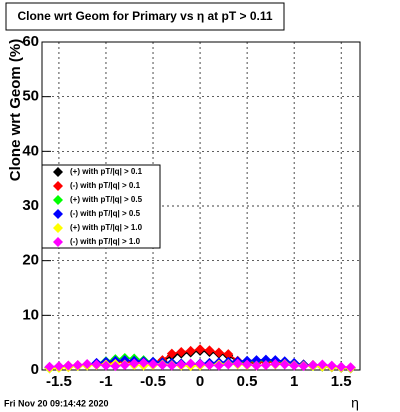 This screenshot has width=400, height=412. What do you see at coordinates (294, 381) in the screenshot?
I see `x-tick-label: 1` at bounding box center [294, 381].